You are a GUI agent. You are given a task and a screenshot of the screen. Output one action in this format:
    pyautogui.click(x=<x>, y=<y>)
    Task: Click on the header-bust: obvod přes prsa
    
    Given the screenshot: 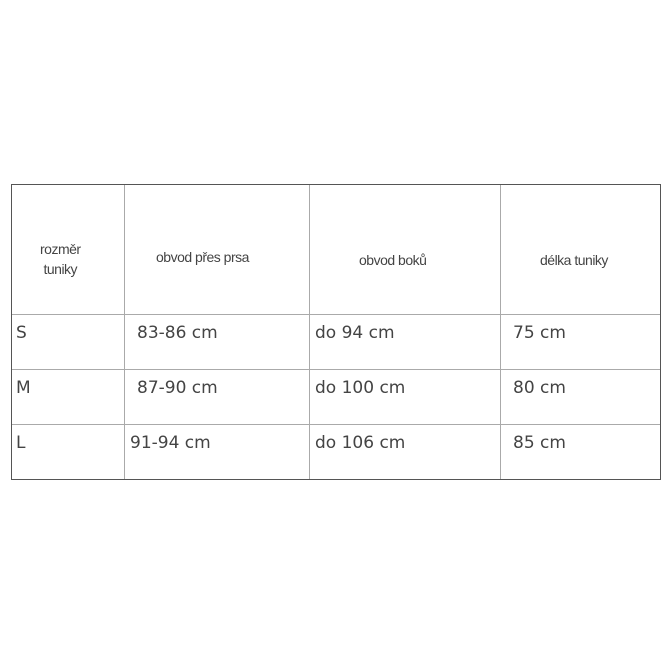 What is the action you would take?
    pyautogui.click(x=202, y=257)
    